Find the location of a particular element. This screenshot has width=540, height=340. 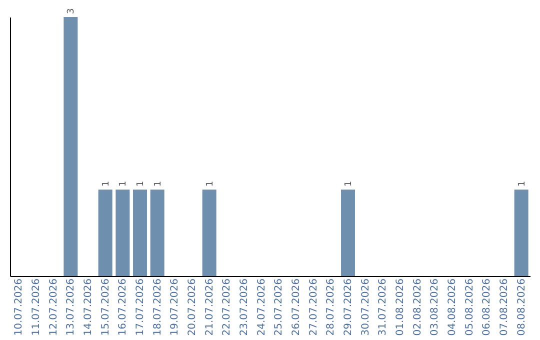

x-tick-label: 19.07.2026 is located at coordinates (175, 307).